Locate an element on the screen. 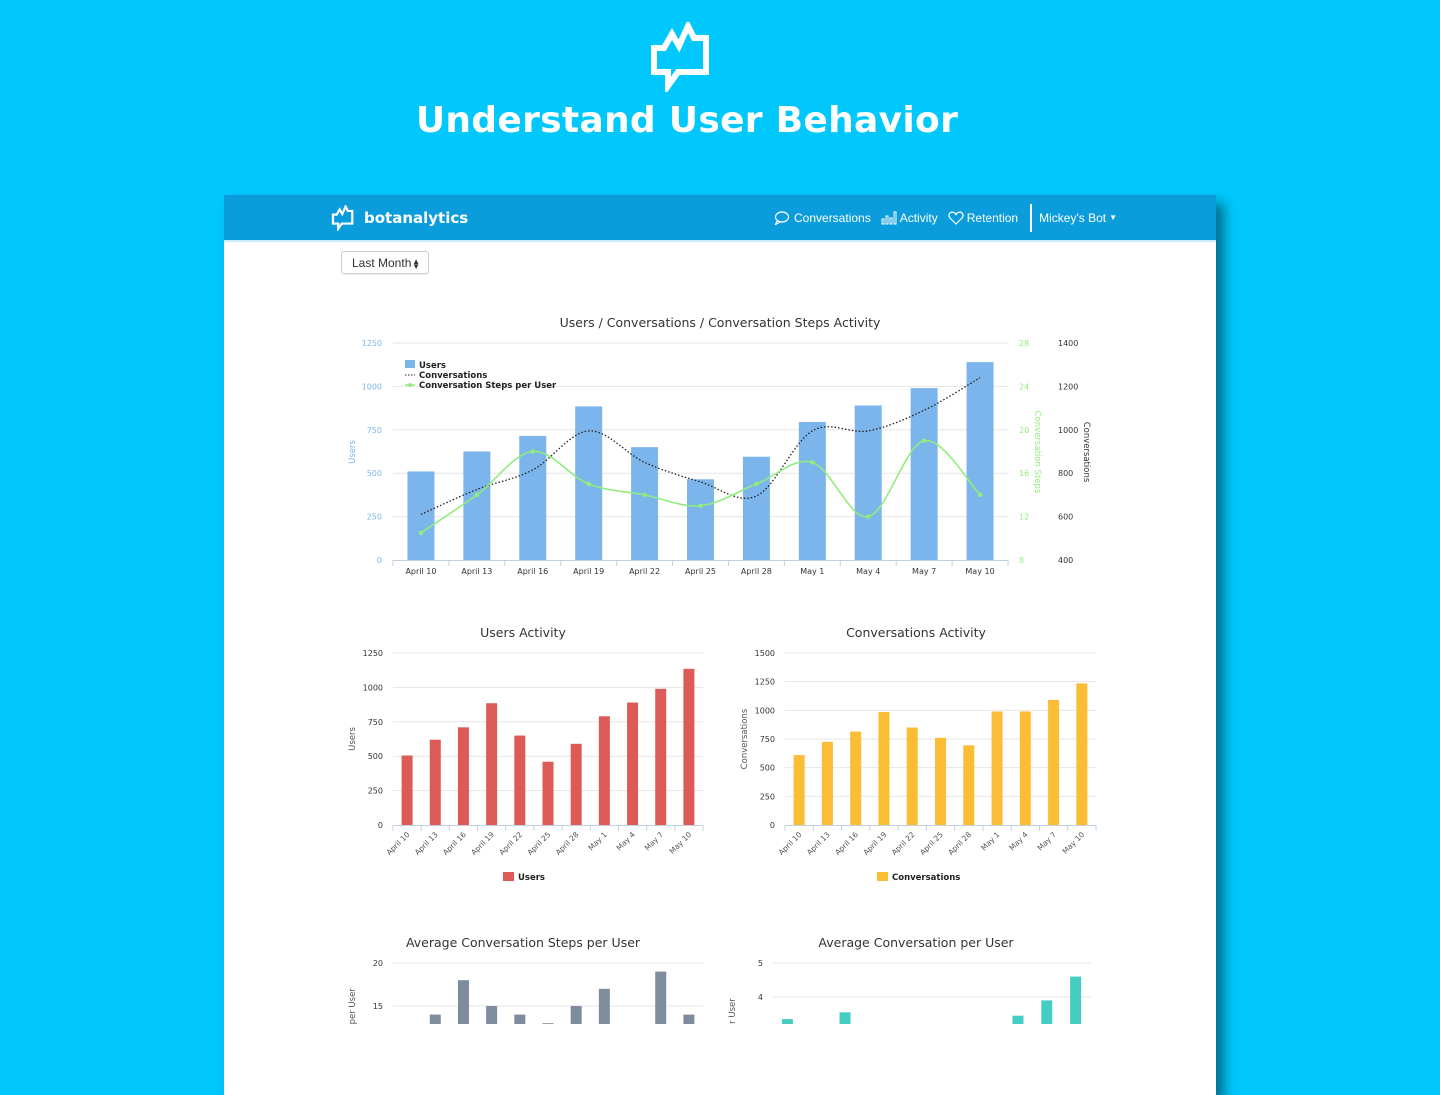  conversations-x-tick-label: April 16 is located at coordinates (846, 843).